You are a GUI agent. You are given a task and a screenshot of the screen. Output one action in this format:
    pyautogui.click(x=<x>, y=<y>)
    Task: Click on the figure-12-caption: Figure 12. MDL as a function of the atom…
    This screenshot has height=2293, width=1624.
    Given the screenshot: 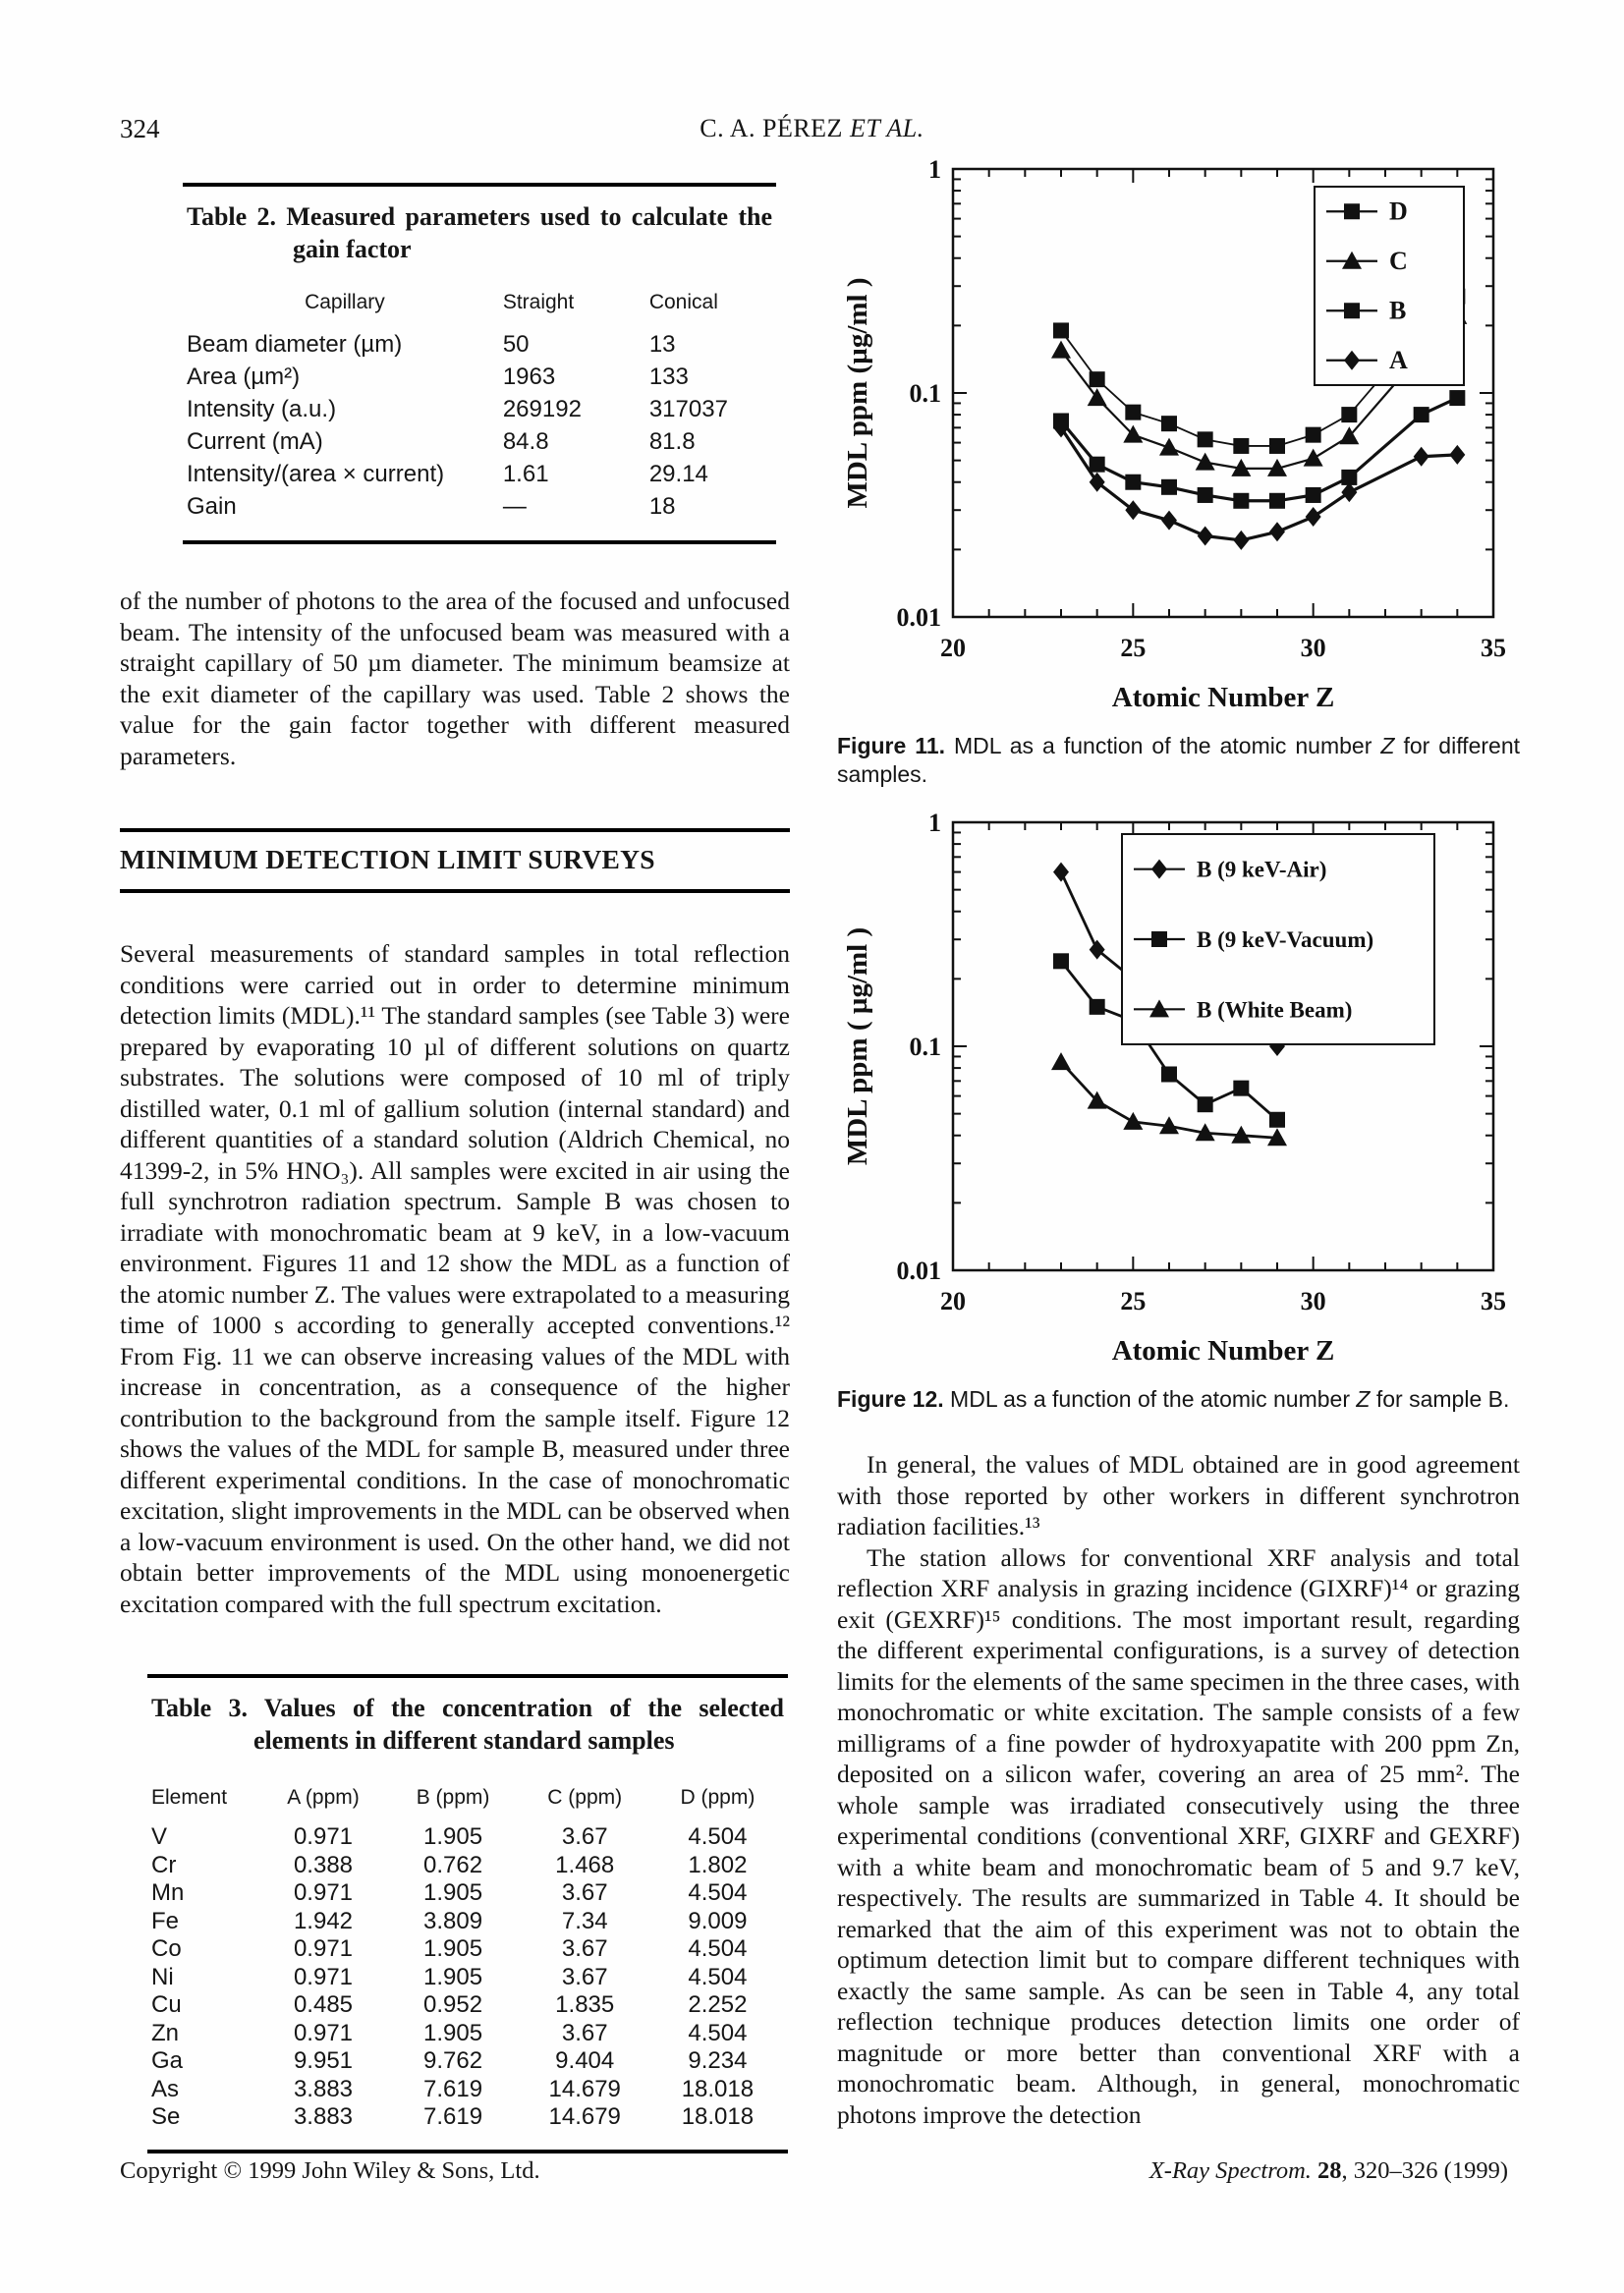 What is the action you would take?
    pyautogui.click(x=1178, y=1399)
    